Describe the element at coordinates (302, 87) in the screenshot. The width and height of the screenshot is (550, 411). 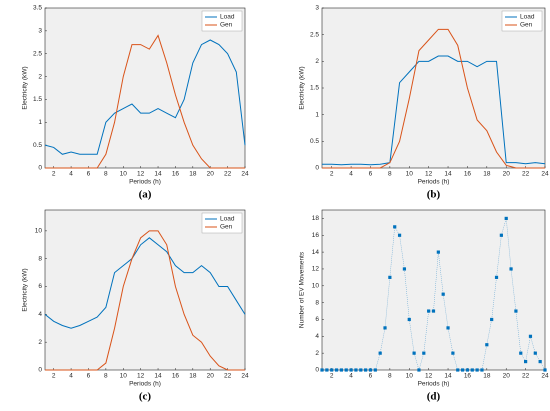
I see `y-axis-label: Electricity (kW)` at that location.